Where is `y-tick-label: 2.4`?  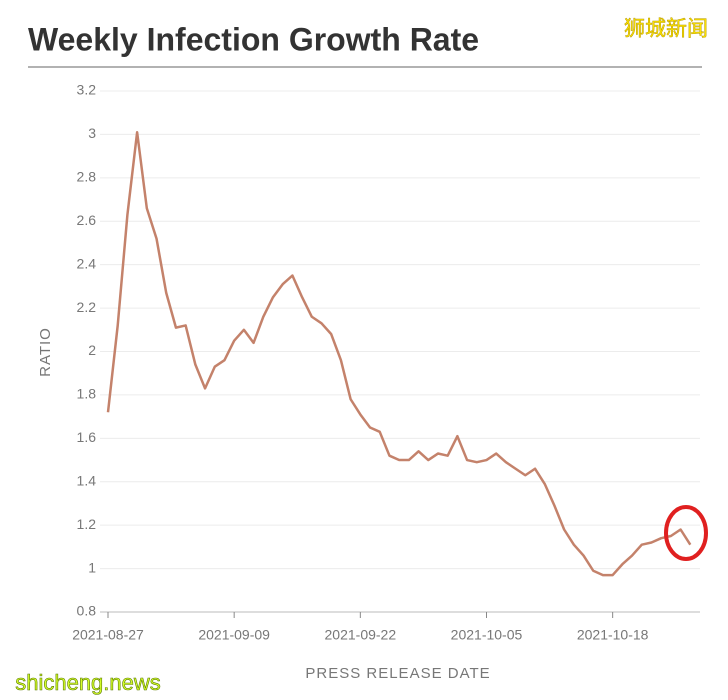 y-tick-label: 2.4 is located at coordinates (87, 263).